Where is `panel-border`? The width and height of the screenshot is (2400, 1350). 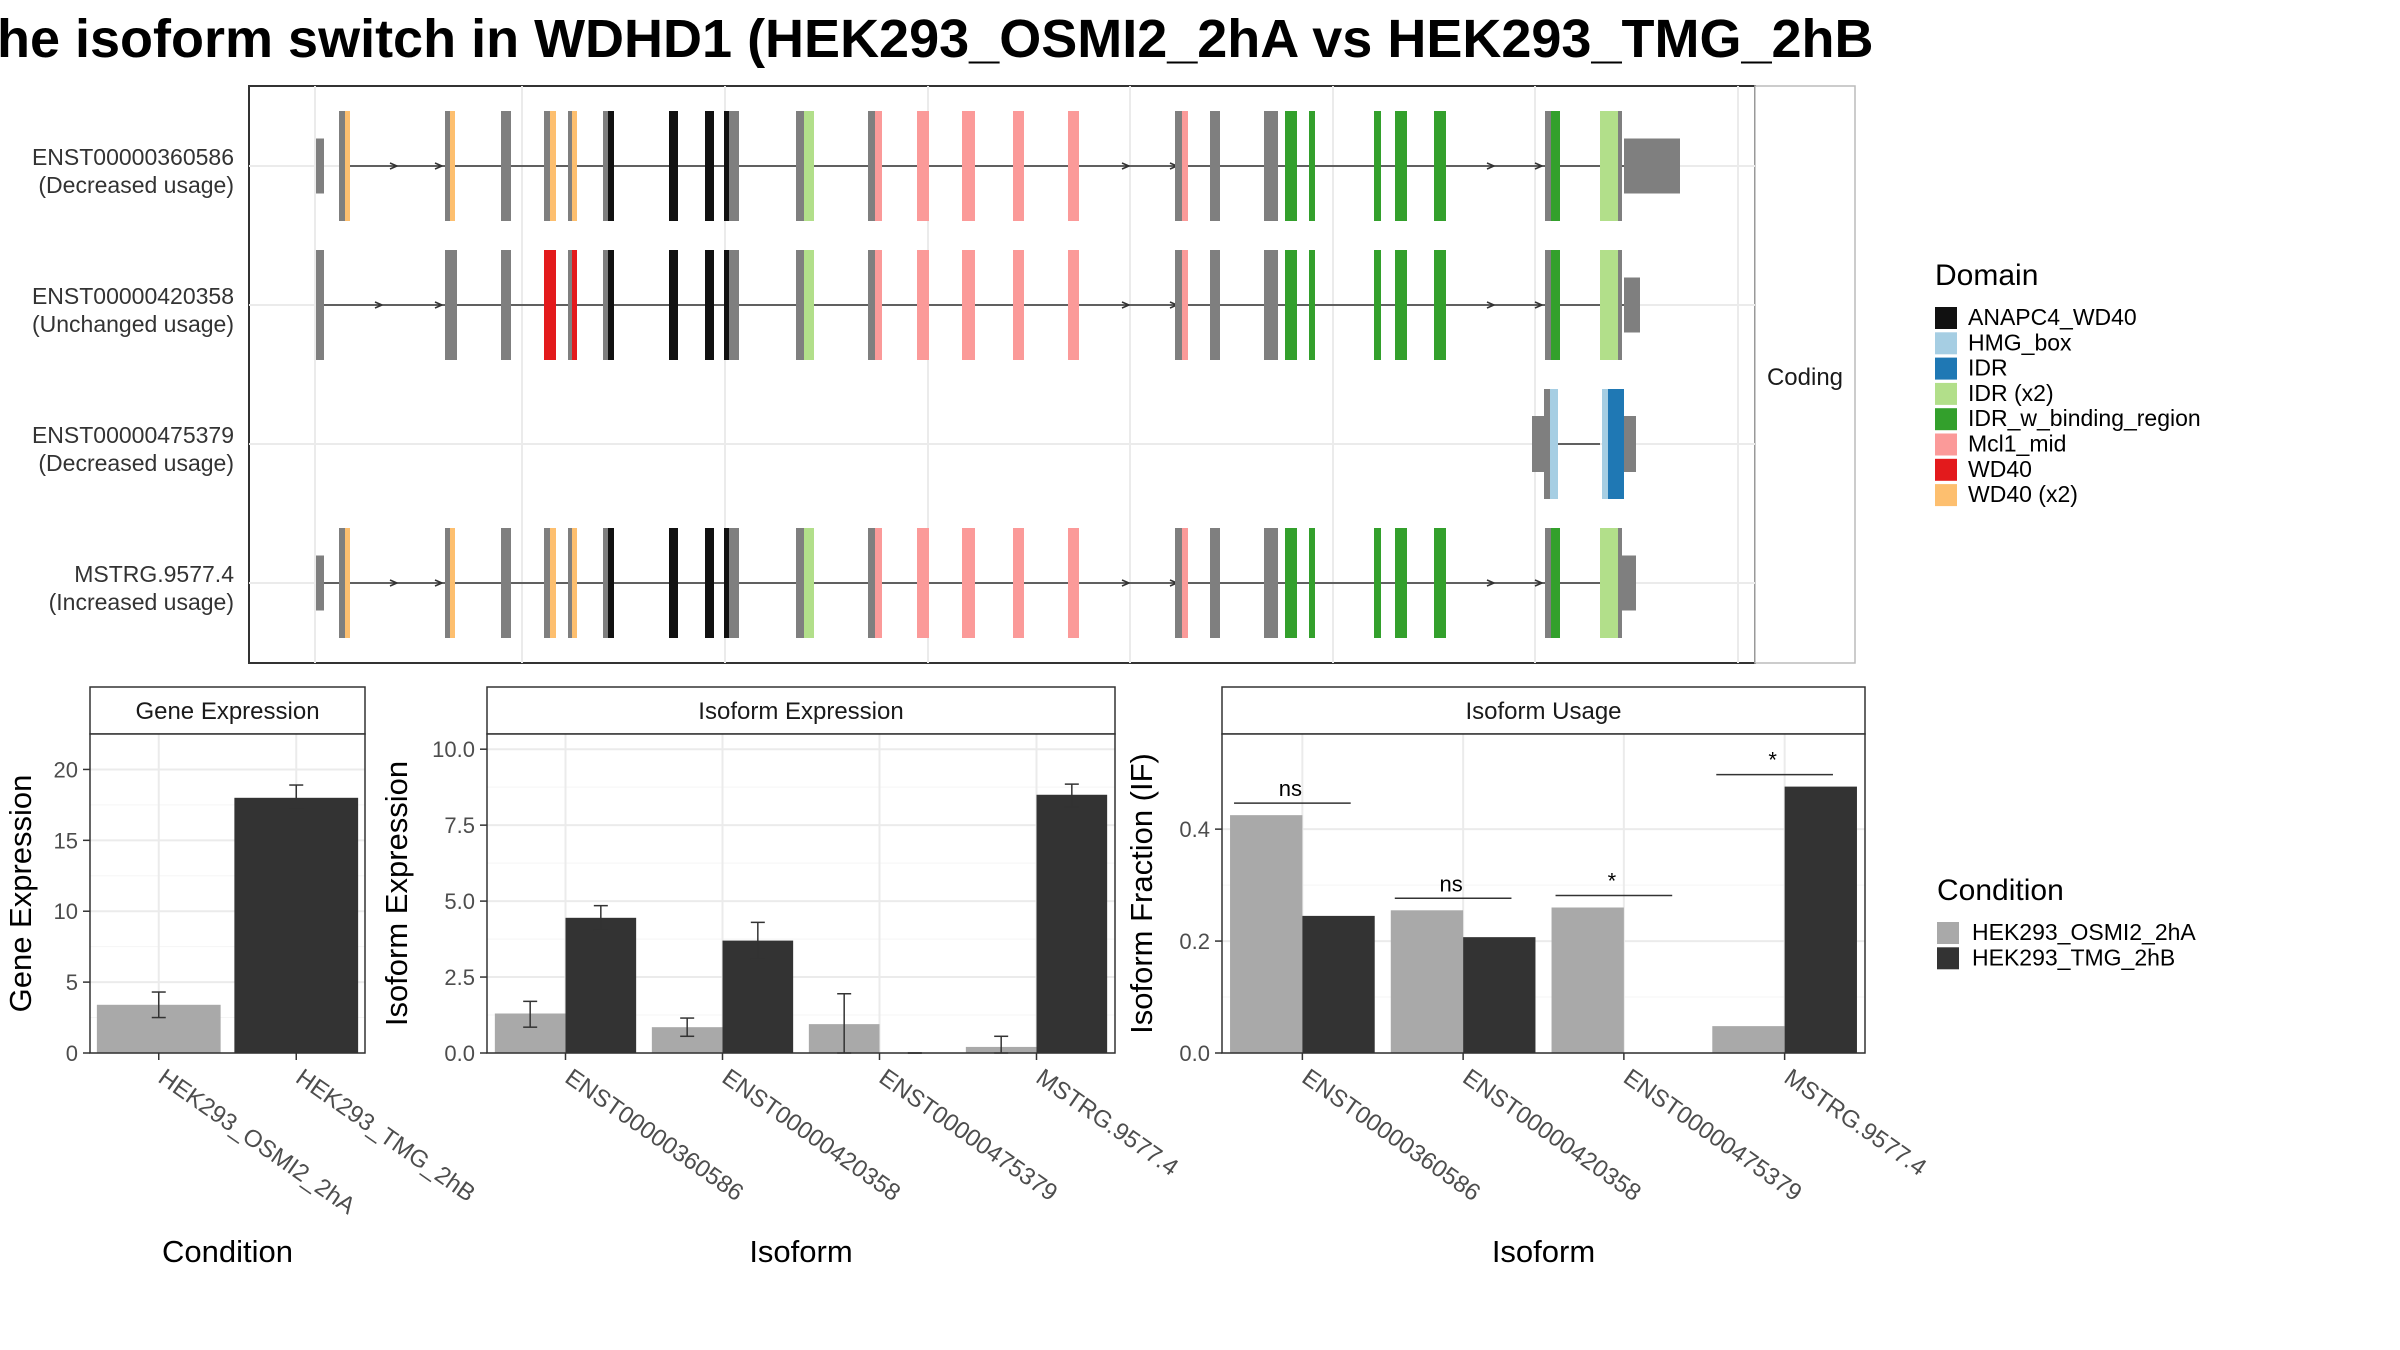
panel-border is located at coordinates (227, 893).